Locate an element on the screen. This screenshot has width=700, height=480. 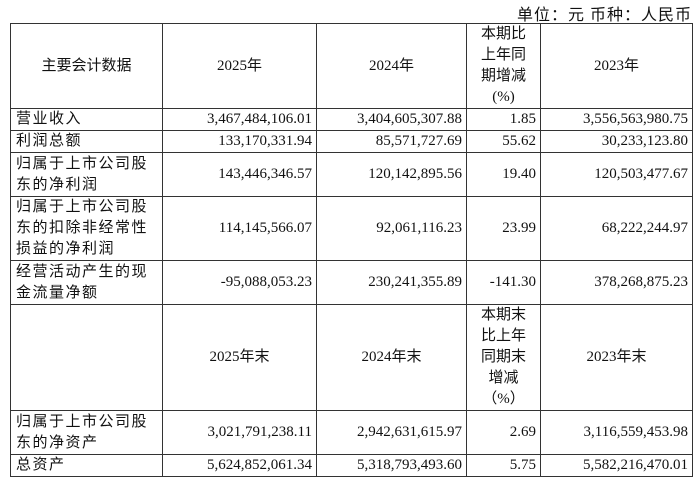
row-label: 利润总额 is located at coordinates (86, 141).